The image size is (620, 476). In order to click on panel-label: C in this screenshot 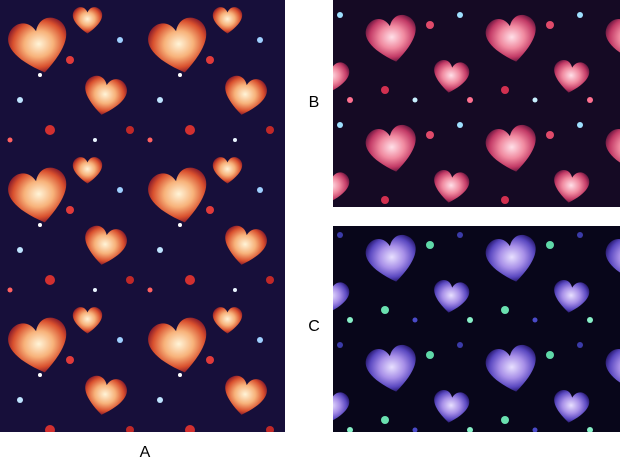, I will do `click(314, 326)`.